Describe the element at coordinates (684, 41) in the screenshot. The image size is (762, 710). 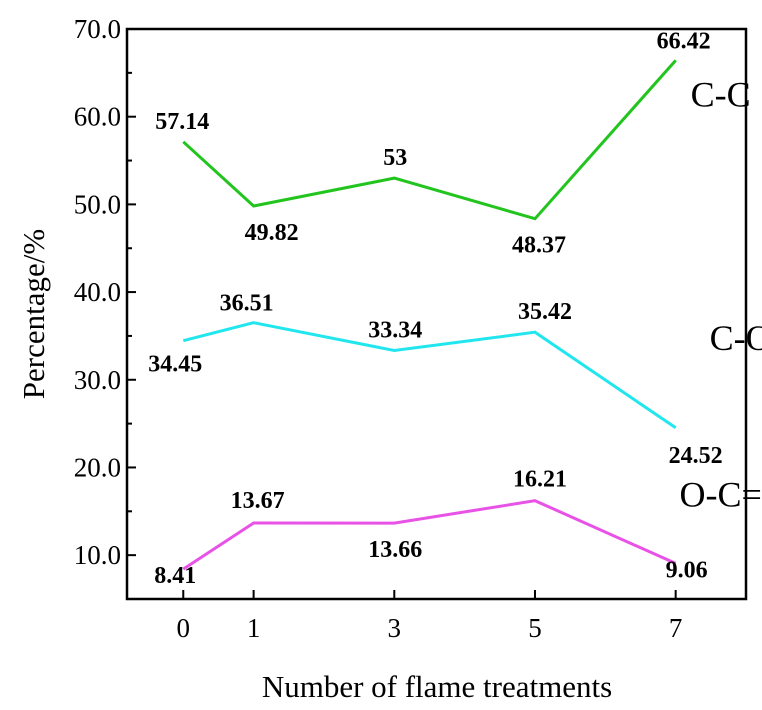
I see `data-label: 66.42` at that location.